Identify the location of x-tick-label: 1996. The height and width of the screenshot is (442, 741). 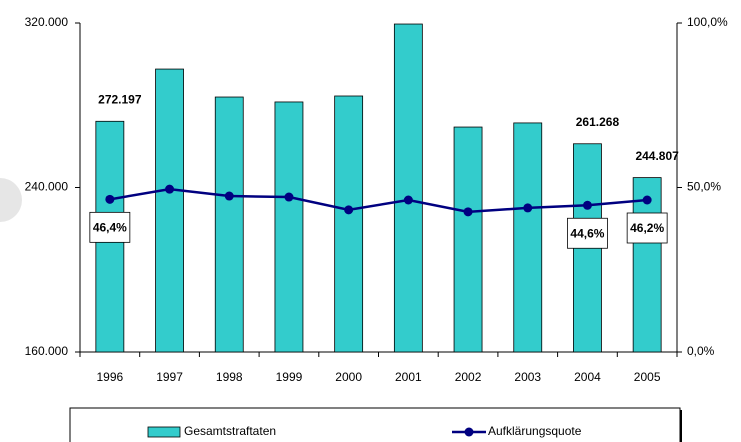
(109, 377).